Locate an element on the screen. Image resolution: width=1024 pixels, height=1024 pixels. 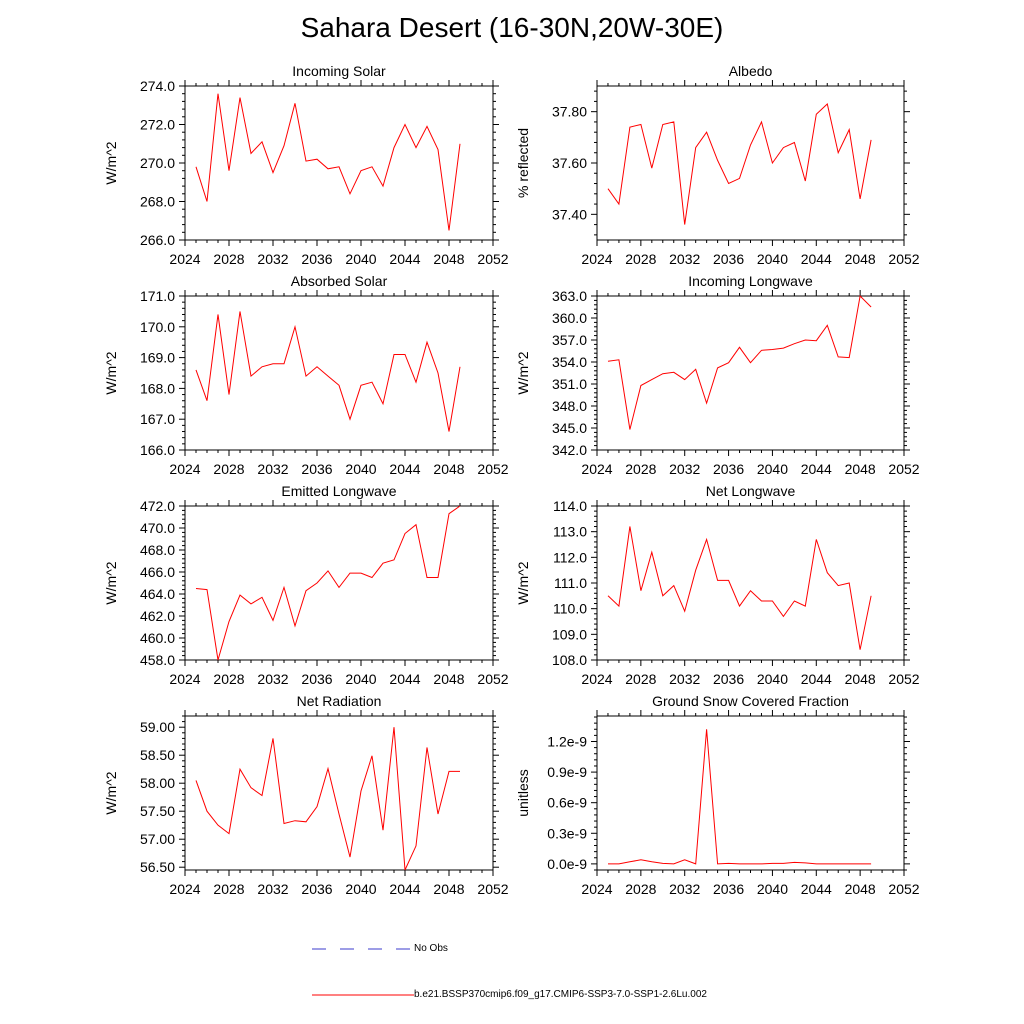
y-tick-label: 268.0 is located at coordinates (157, 202).